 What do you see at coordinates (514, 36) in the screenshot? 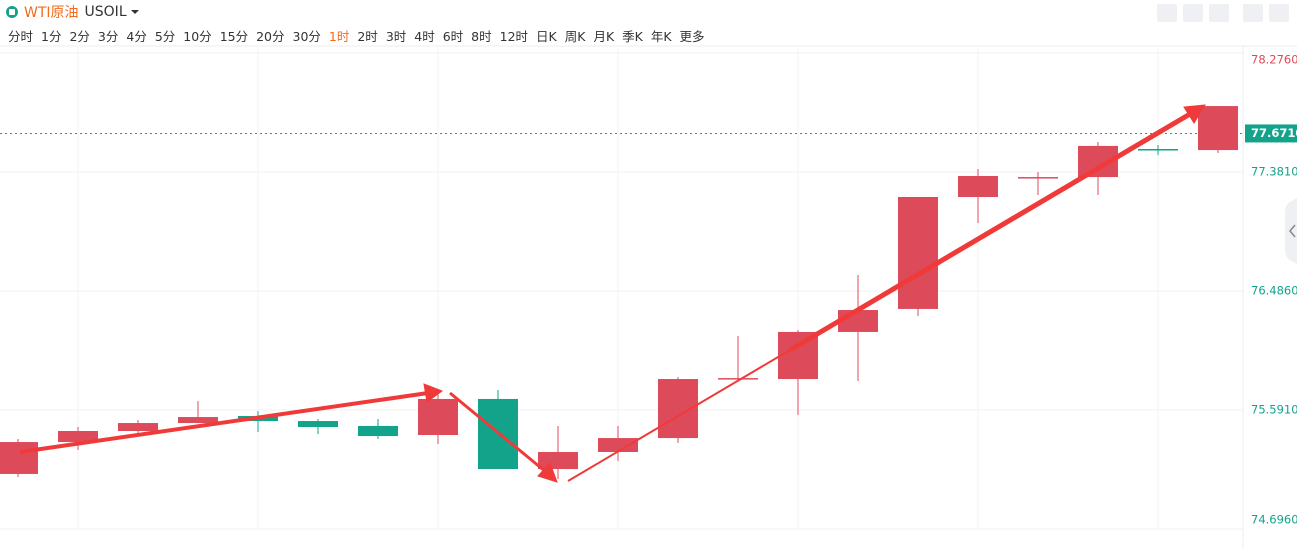
I see `interval-button: 12时` at bounding box center [514, 36].